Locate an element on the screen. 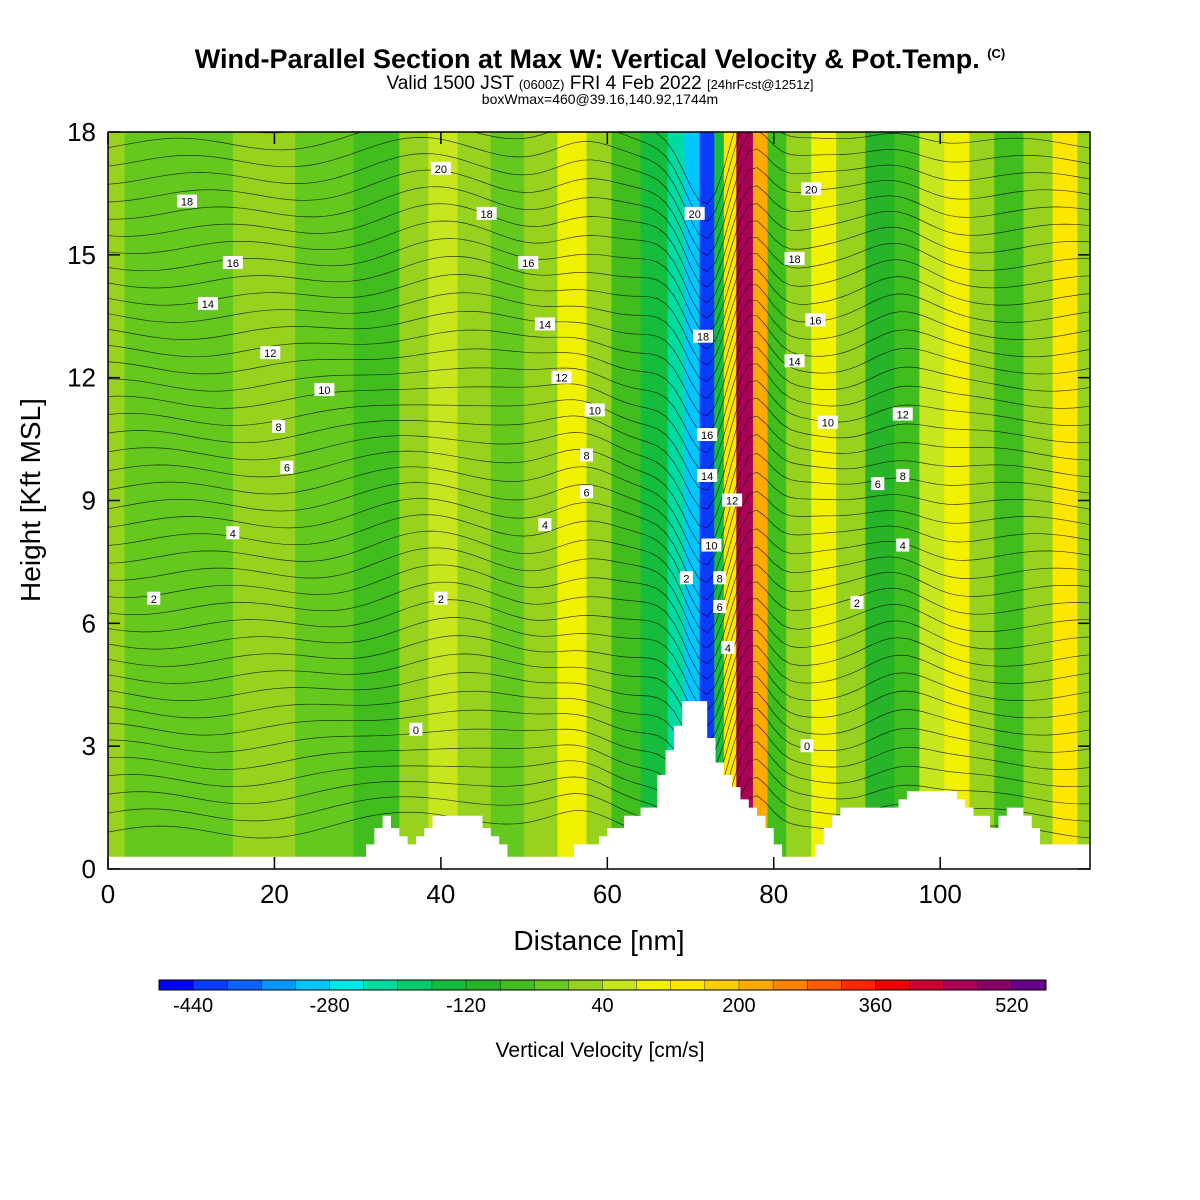 The width and height of the screenshot is (1200, 1200). x-tick-label: 0 is located at coordinates (108, 894).